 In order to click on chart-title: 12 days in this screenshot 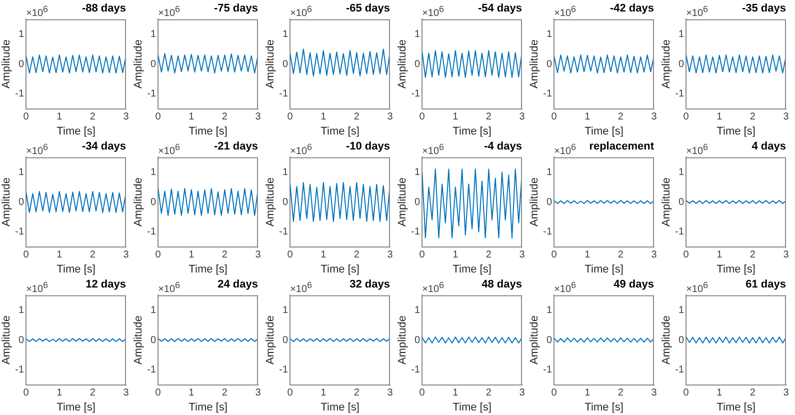, I will do `click(106, 284)`.